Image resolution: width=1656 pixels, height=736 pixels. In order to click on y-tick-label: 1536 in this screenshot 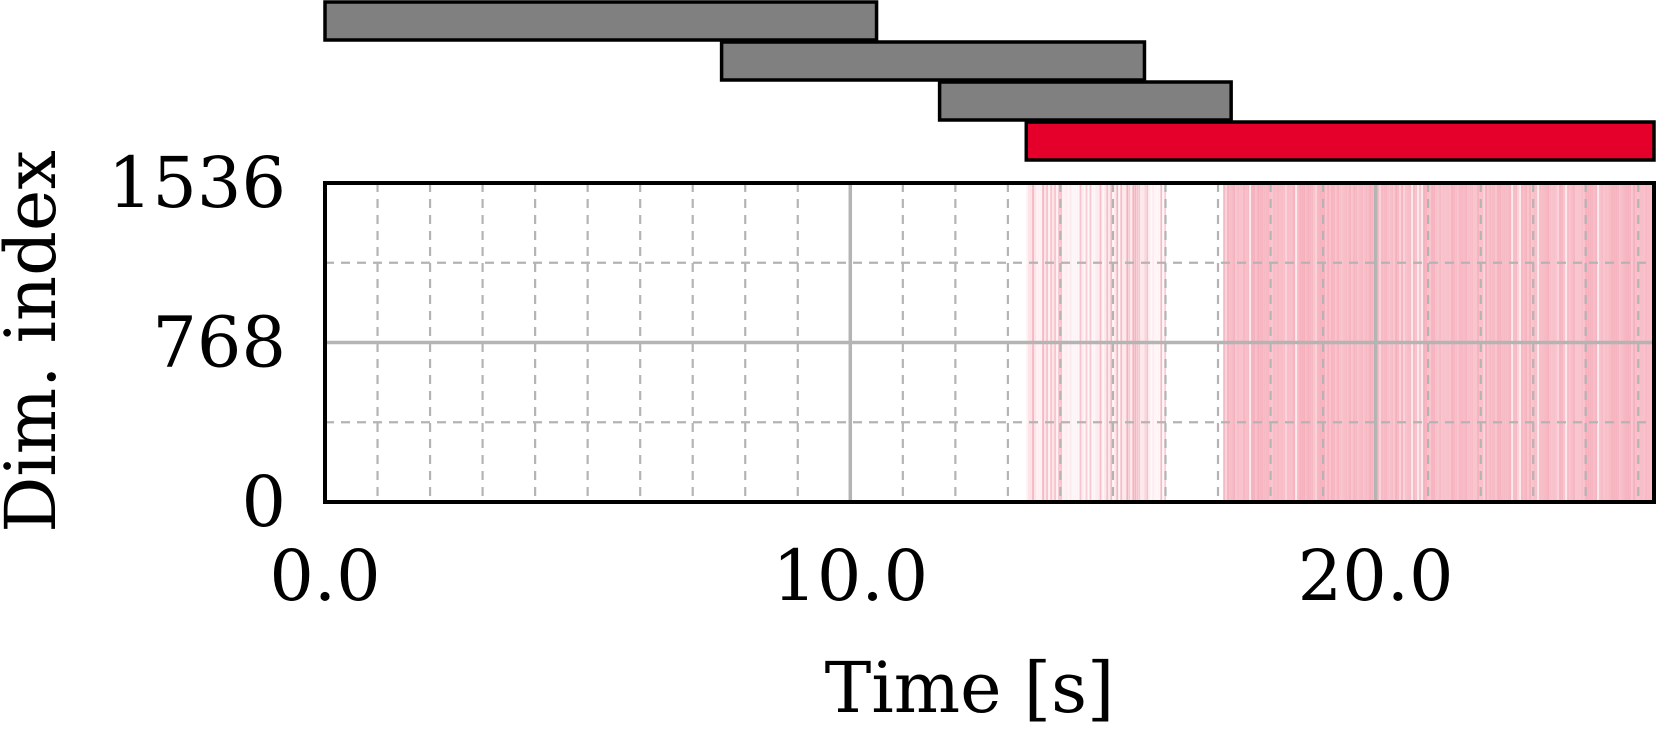, I will do `click(197, 183)`.